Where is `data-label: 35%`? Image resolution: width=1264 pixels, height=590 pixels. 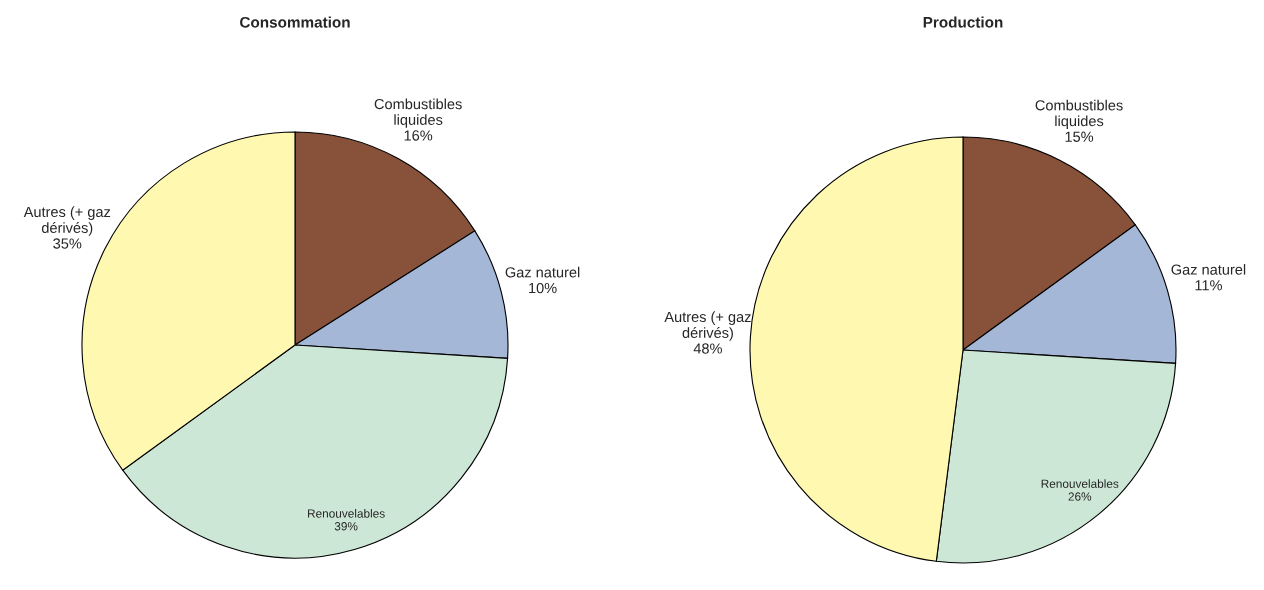
data-label: 35% is located at coordinates (67, 243).